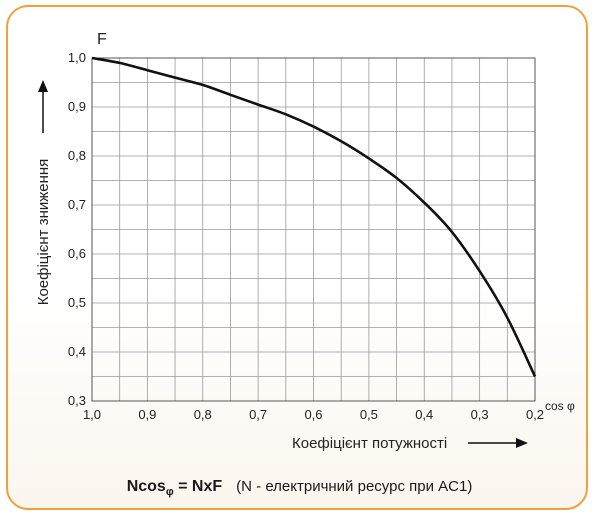 The image size is (599, 521). What do you see at coordinates (77, 204) in the screenshot?
I see `y-tick-label: 0,7` at bounding box center [77, 204].